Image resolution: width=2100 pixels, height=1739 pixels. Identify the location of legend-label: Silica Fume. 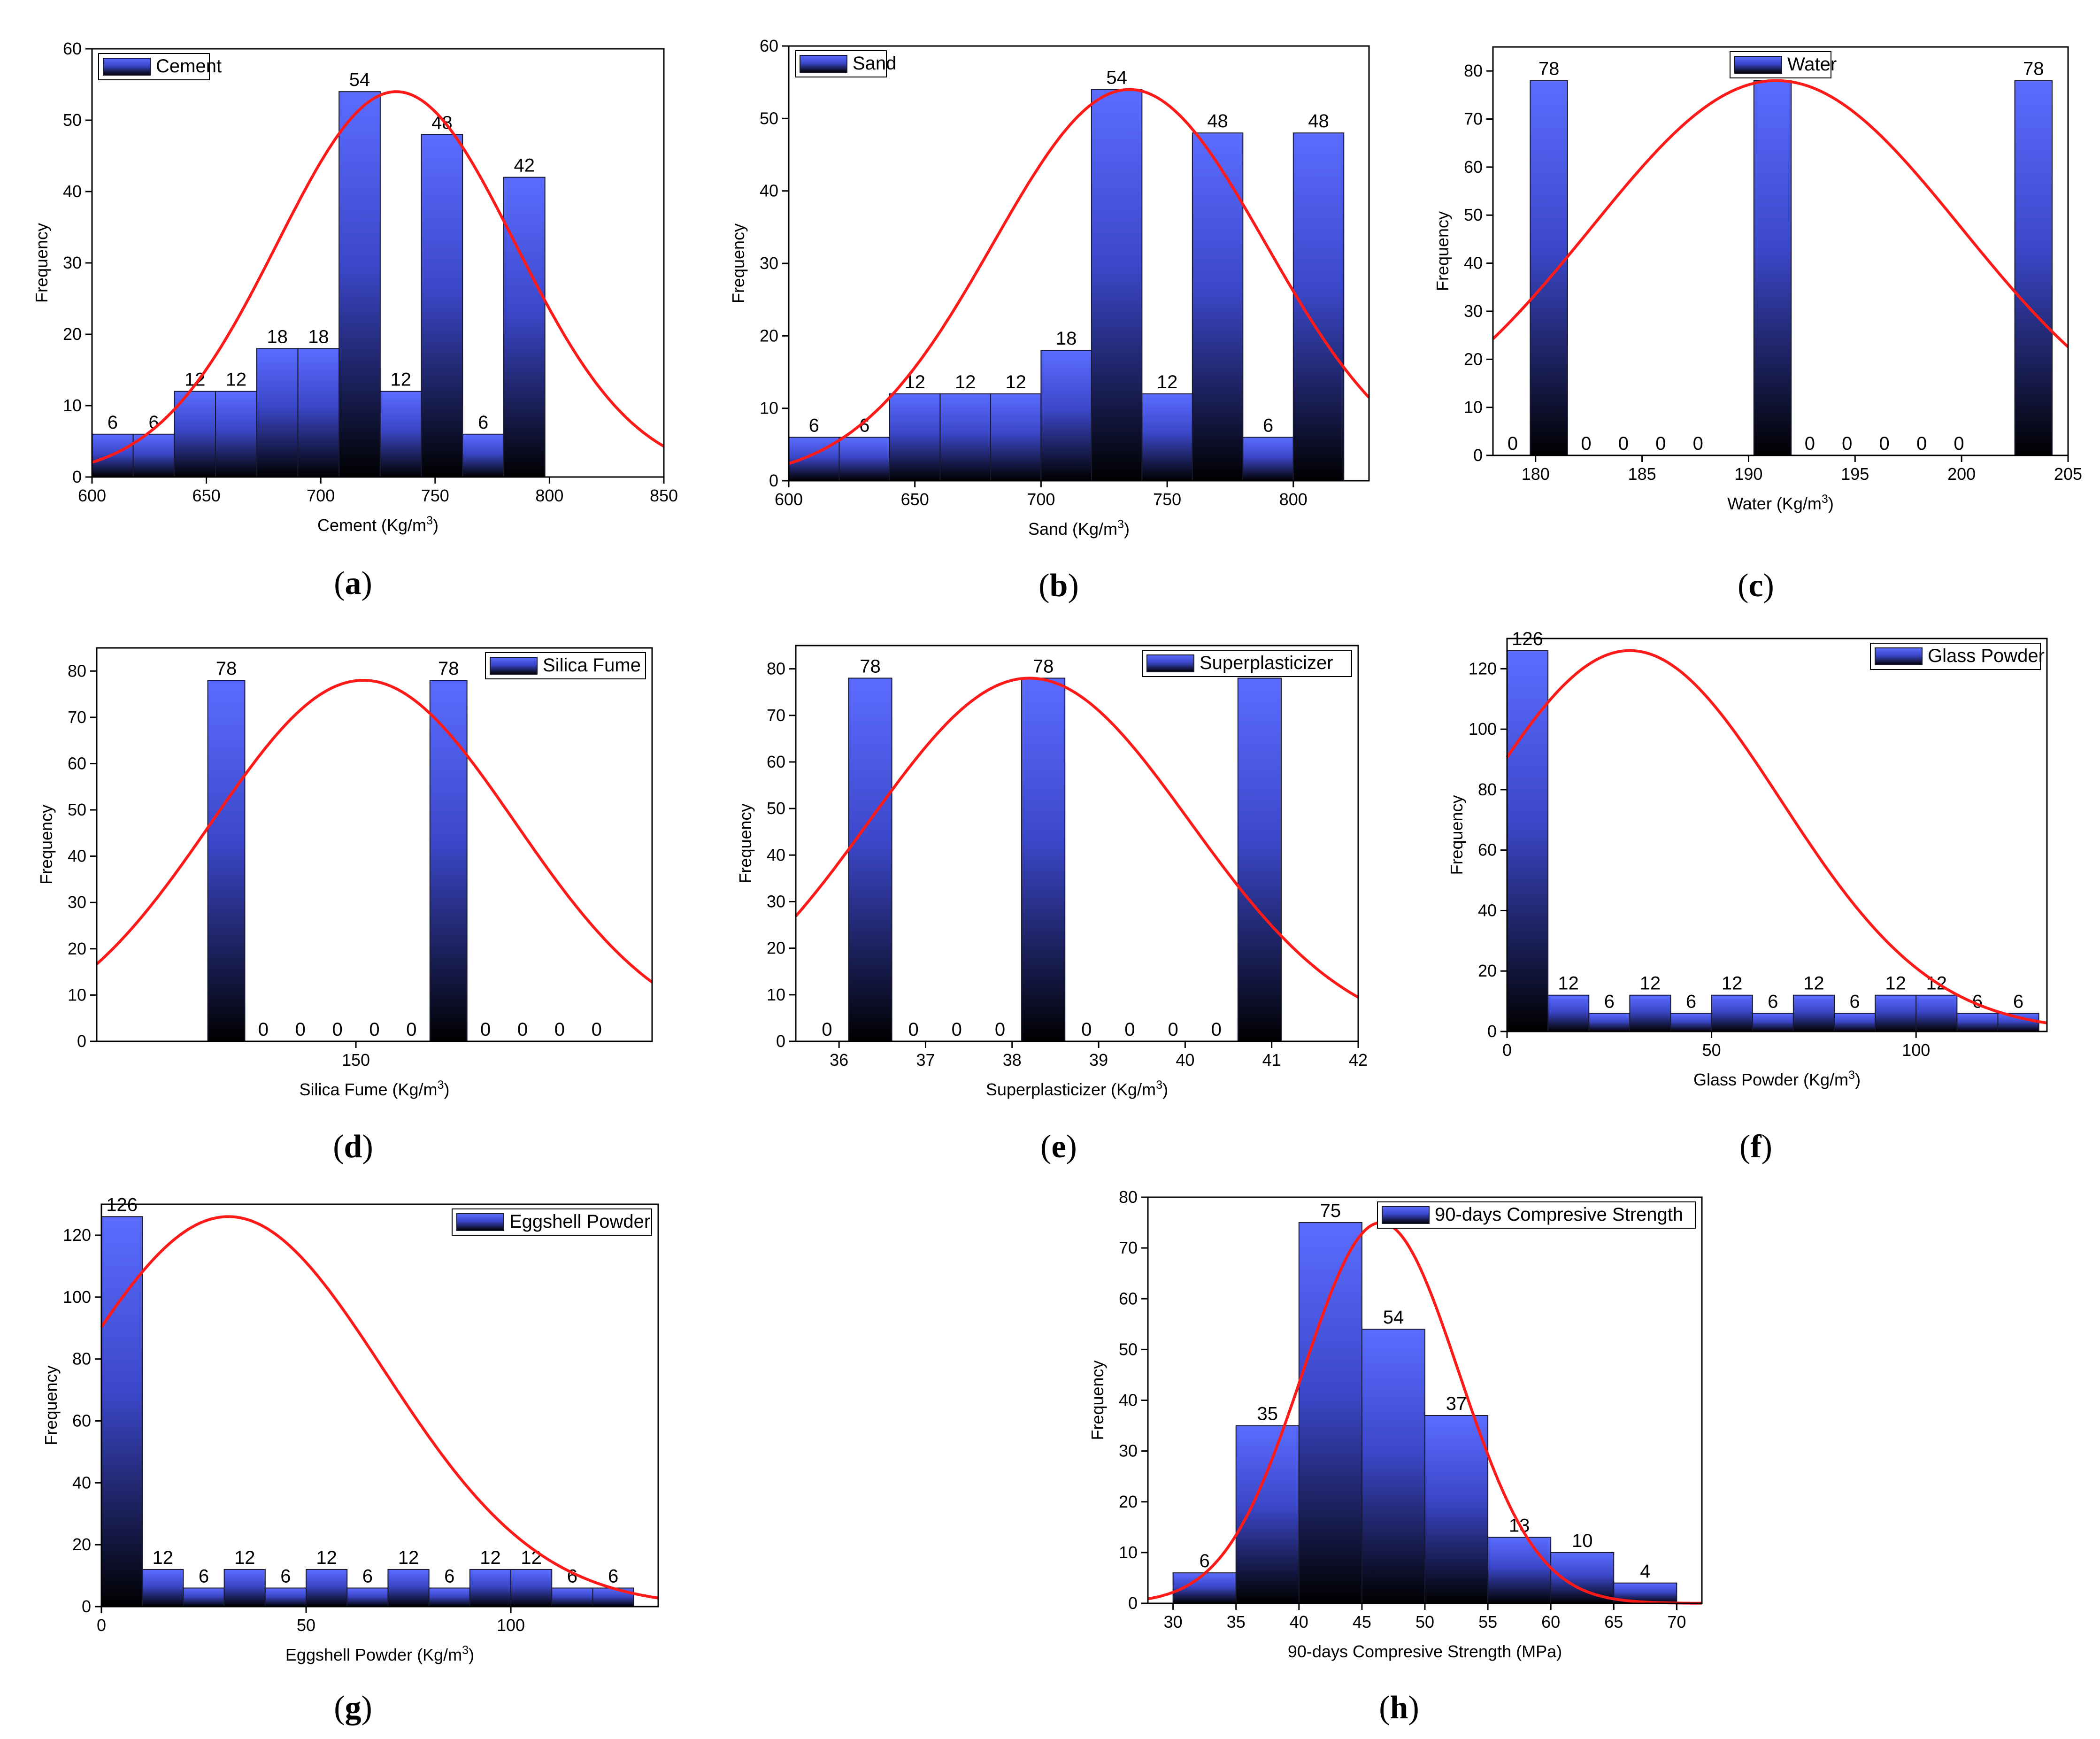
(592, 665).